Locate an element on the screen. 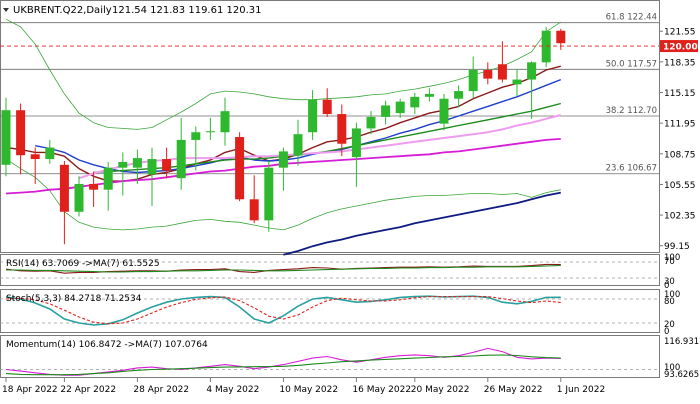 This screenshot has width=700, height=404. fib-level-label: 23.6 106.67 is located at coordinates (631, 169).